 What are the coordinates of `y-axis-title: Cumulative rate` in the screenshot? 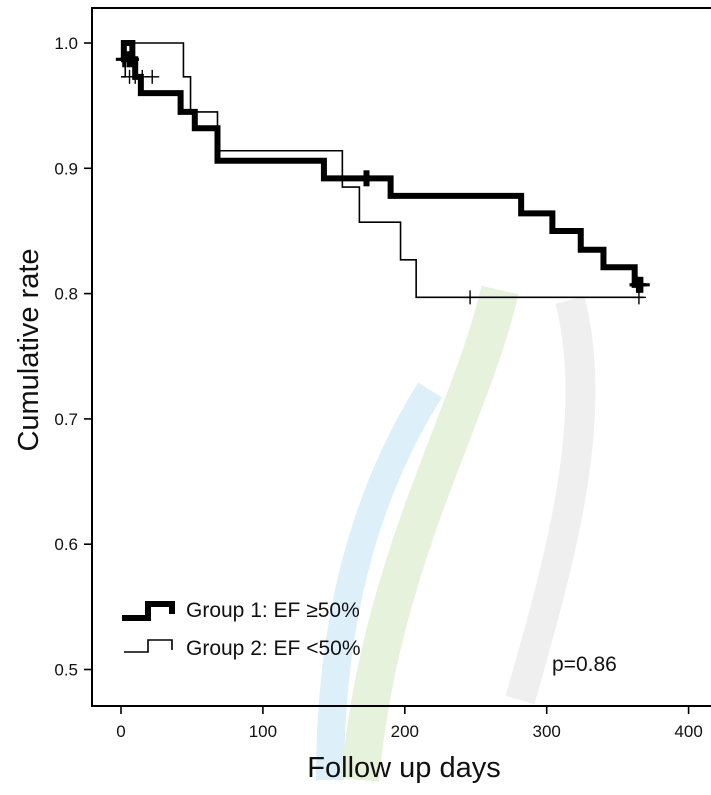 It's located at (29, 349).